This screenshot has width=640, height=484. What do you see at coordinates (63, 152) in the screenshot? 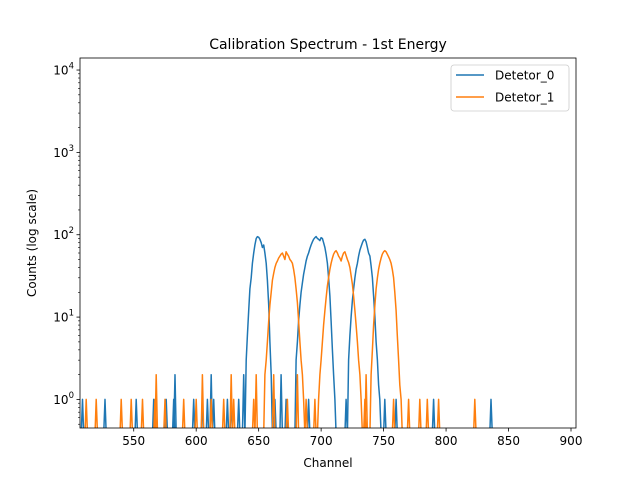
I see `y-tick-label: 10³` at bounding box center [63, 152].